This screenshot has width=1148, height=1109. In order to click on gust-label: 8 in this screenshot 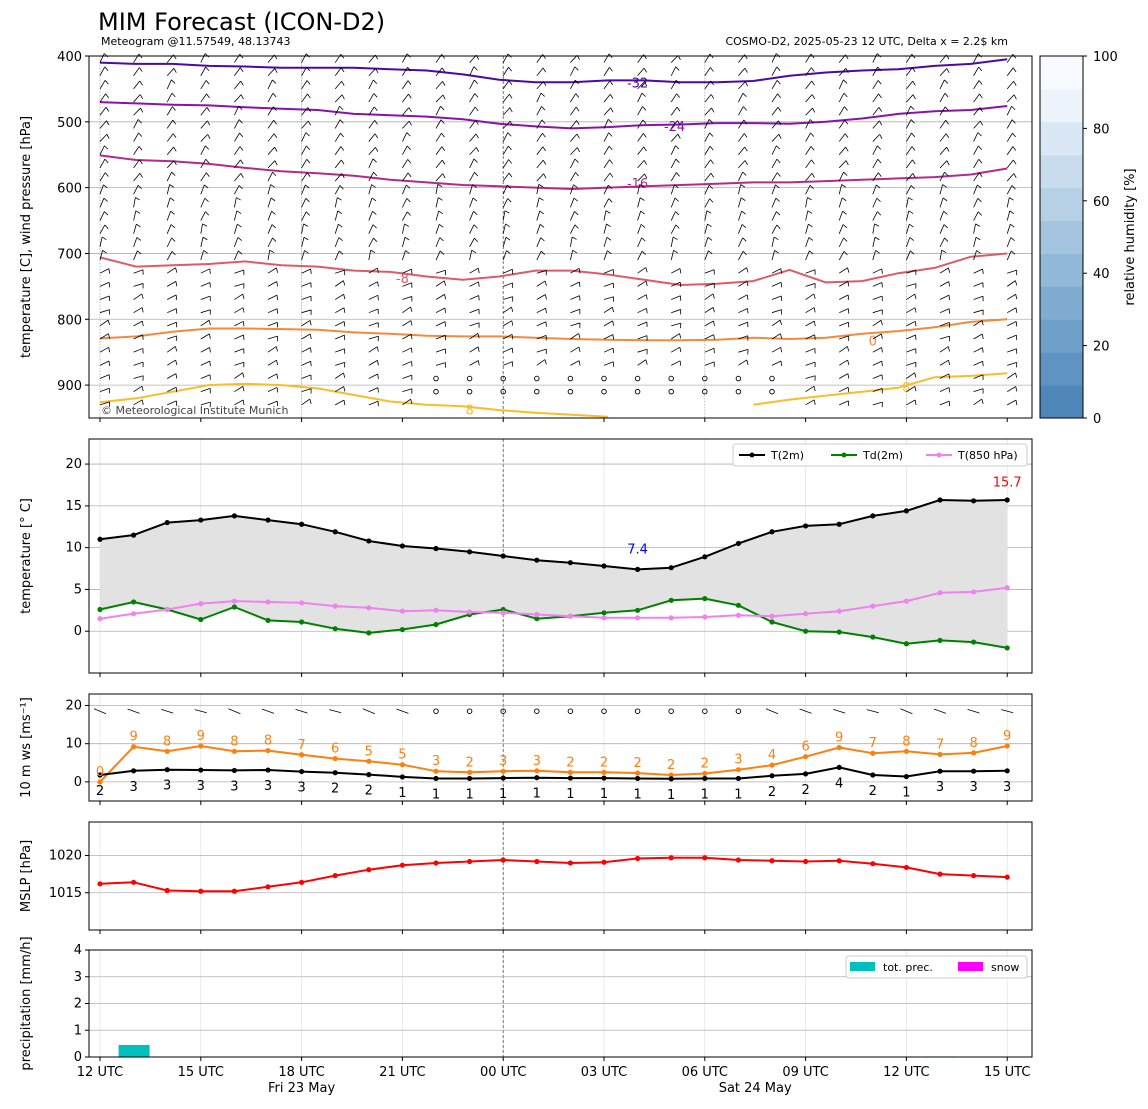, I will do `click(167, 741)`.